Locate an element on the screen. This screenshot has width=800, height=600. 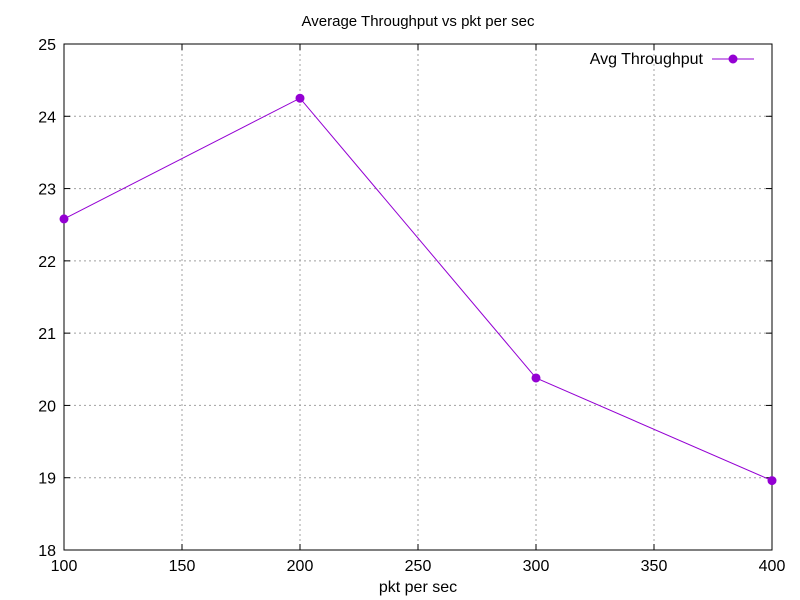
x-axis-label: pkt per sec is located at coordinates (418, 587).